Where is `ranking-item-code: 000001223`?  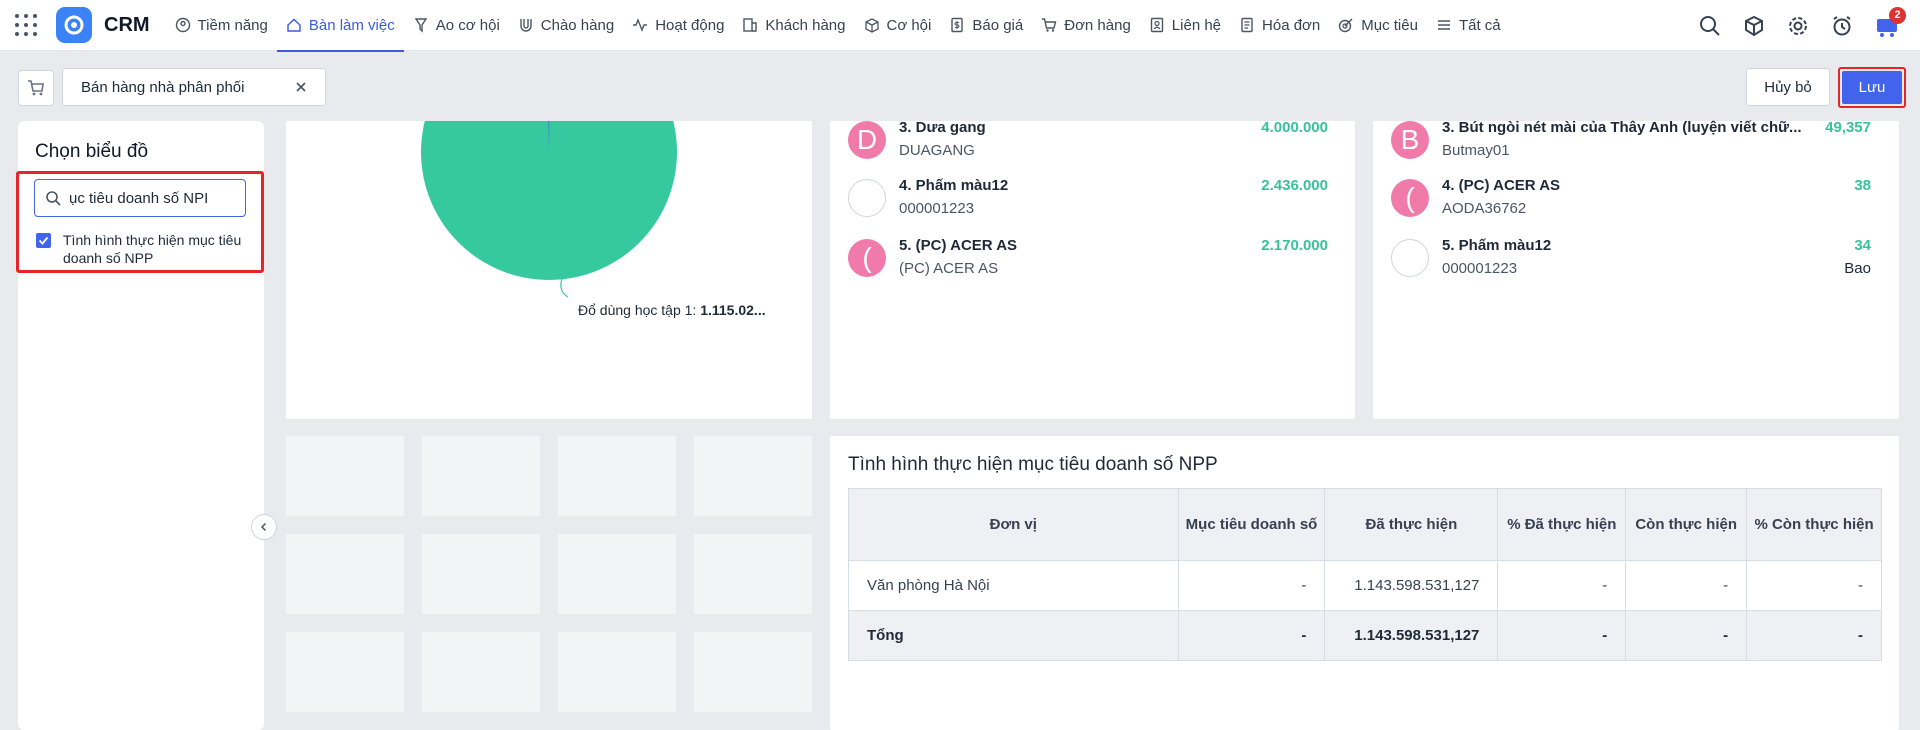
ranking-item-code: 000001223 is located at coordinates (937, 208).